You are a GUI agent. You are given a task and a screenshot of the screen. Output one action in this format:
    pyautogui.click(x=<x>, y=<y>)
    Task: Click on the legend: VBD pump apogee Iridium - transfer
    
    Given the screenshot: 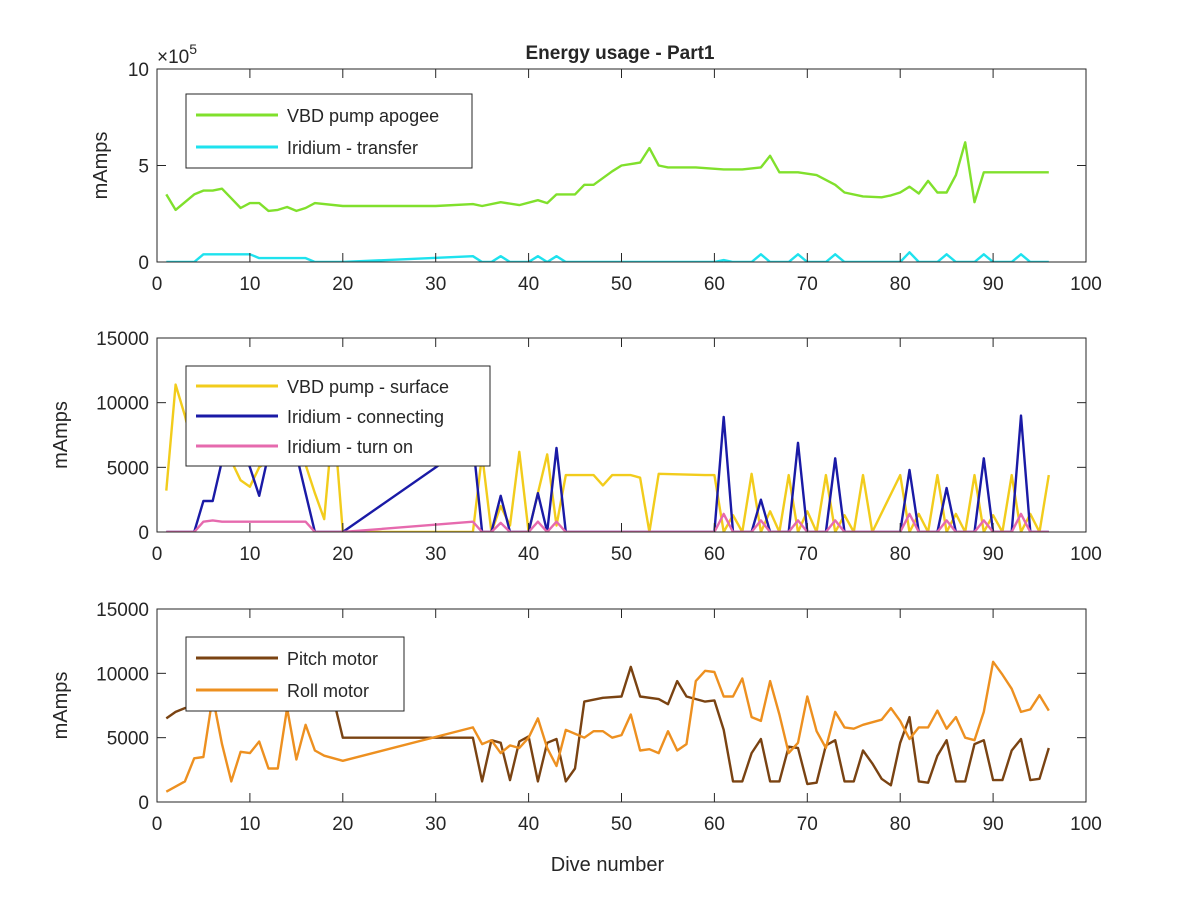 What is the action you would take?
    pyautogui.click(x=329, y=131)
    